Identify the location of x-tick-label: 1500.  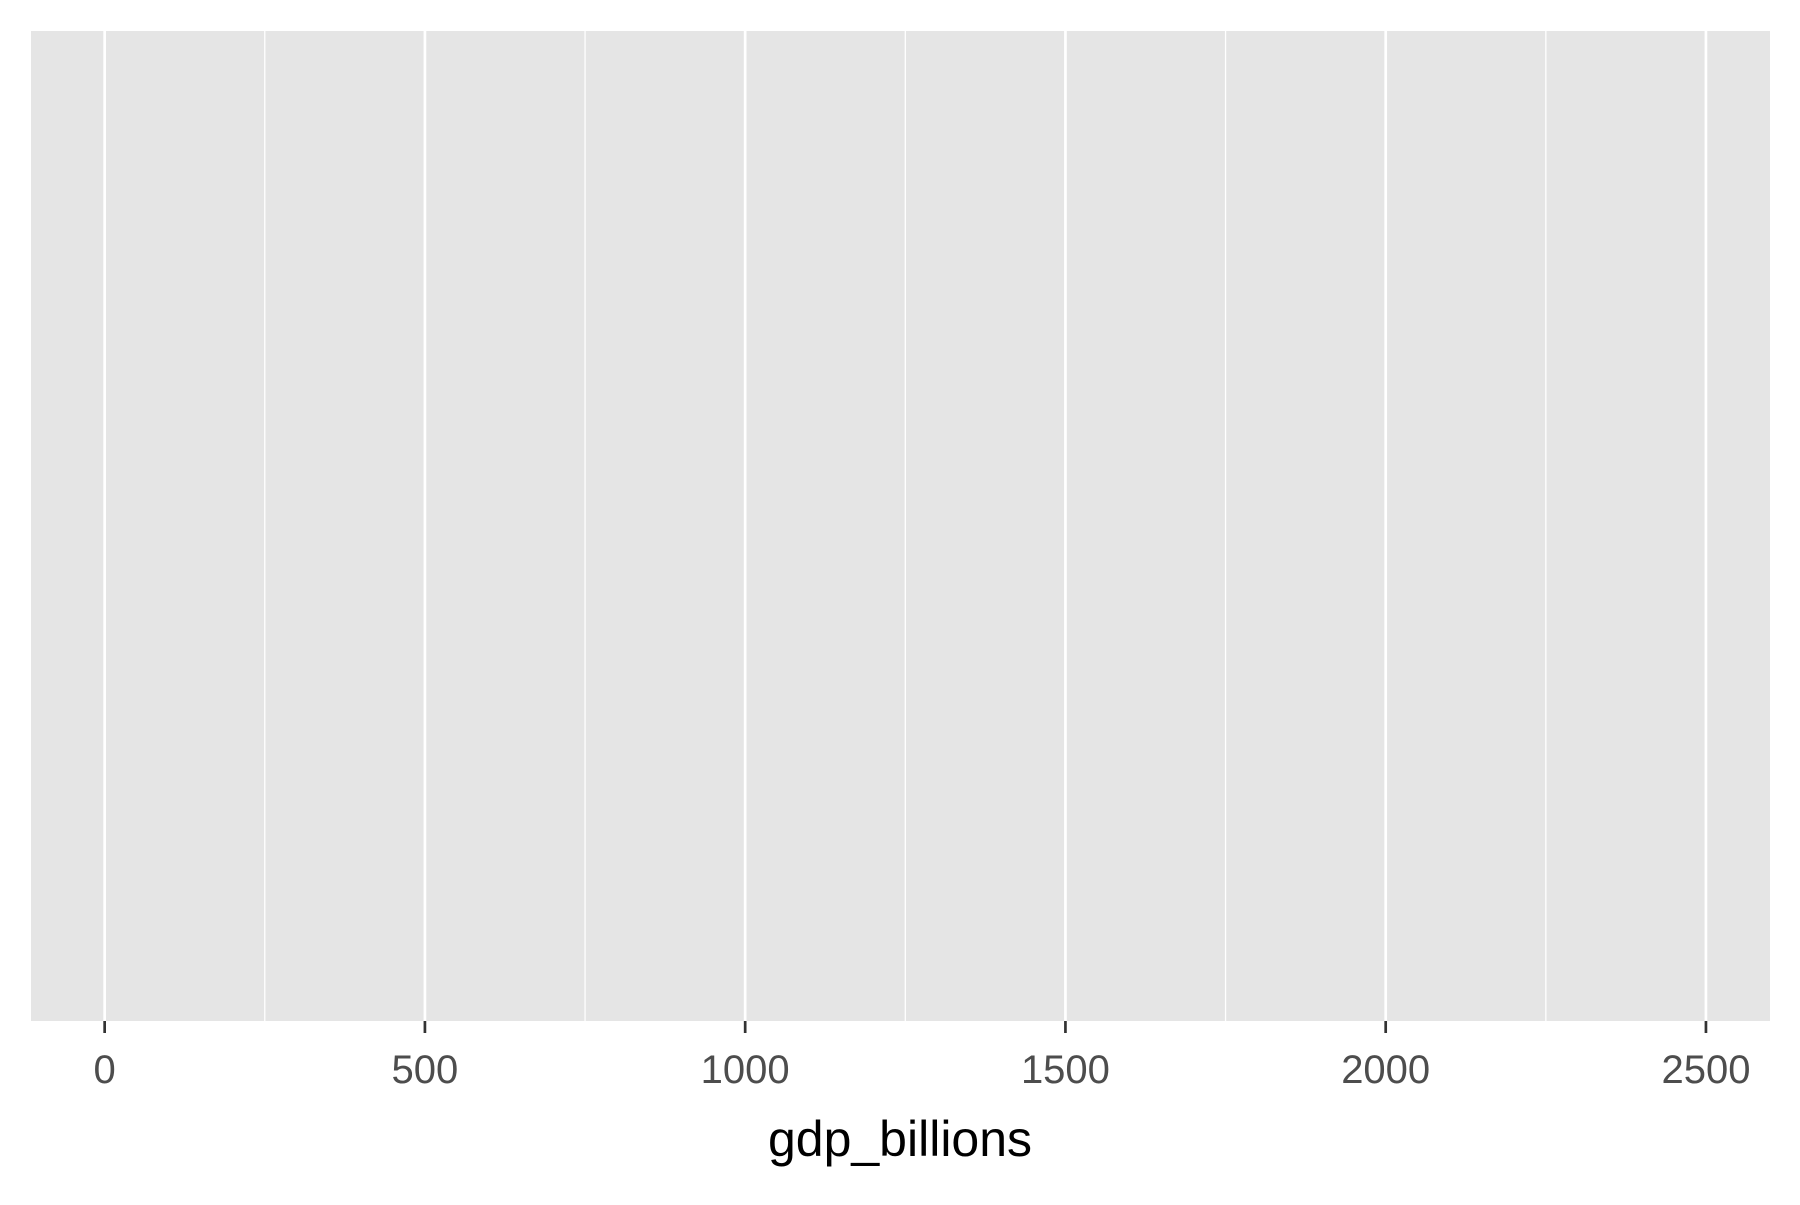
(1065, 1070).